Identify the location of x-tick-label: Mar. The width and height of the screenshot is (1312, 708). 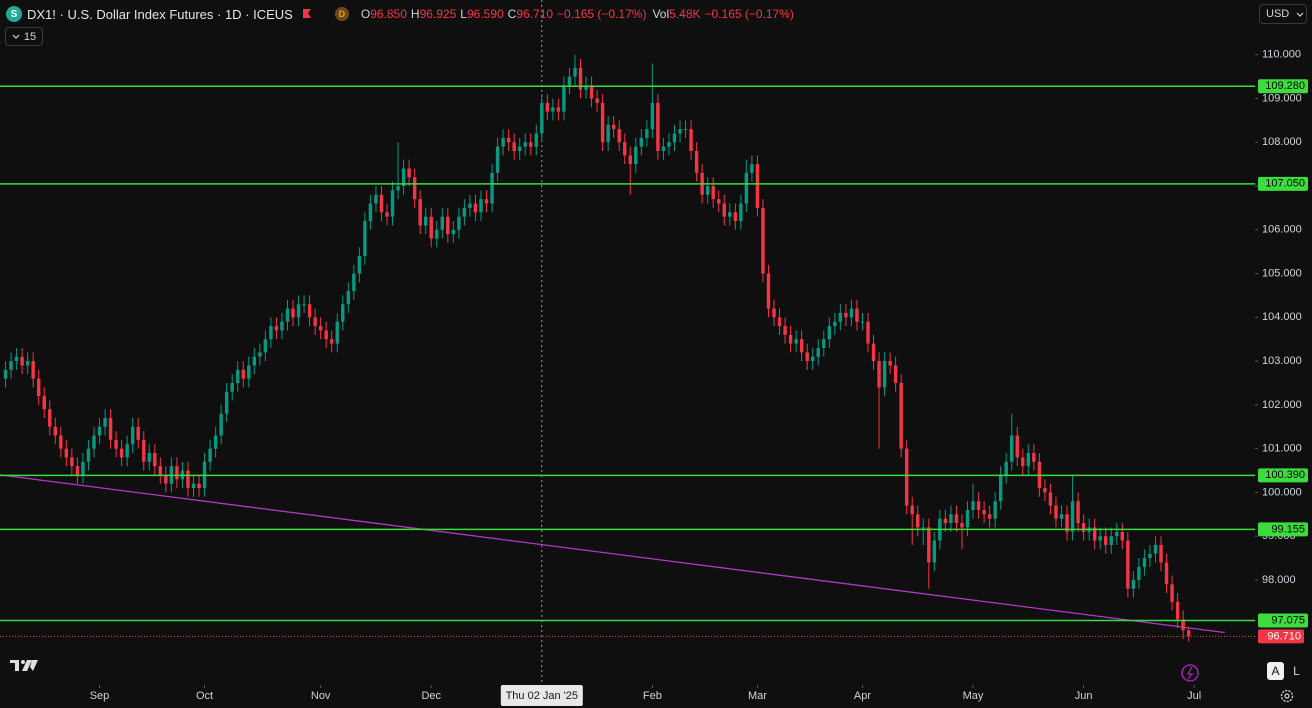
(757, 696).